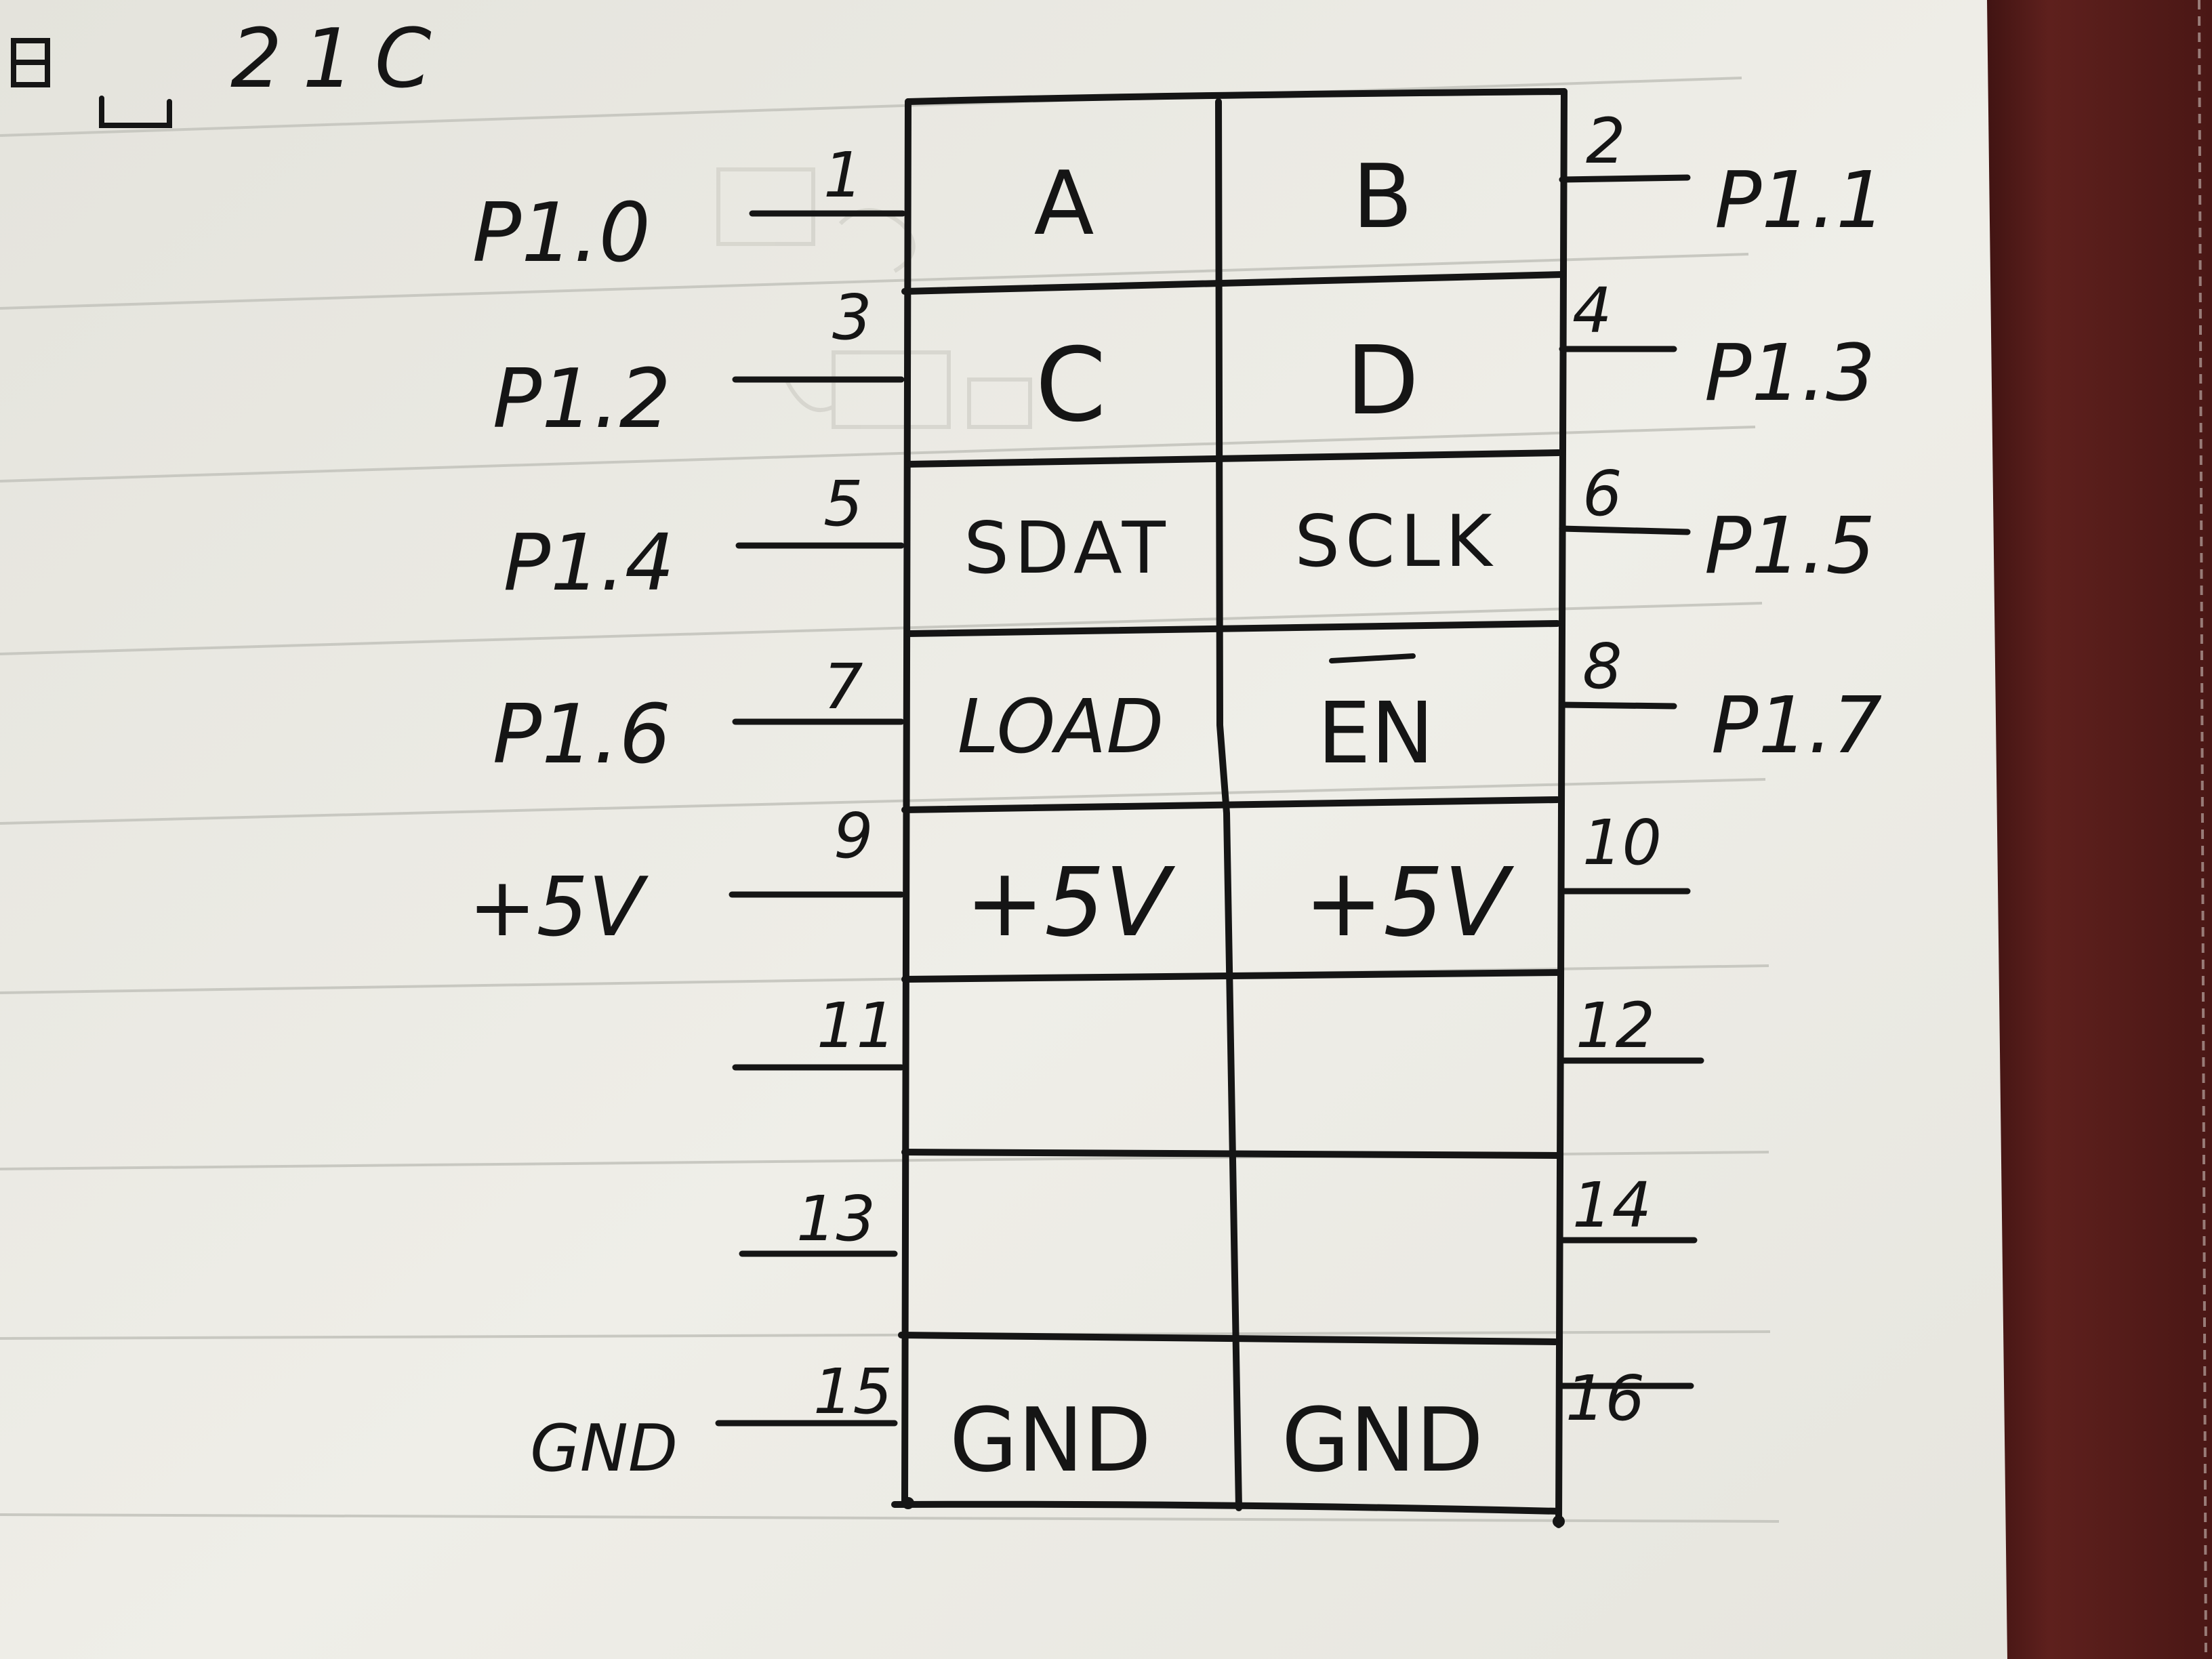 The width and height of the screenshot is (2212, 1659). I want to click on cell-label: C, so click(1071, 386).